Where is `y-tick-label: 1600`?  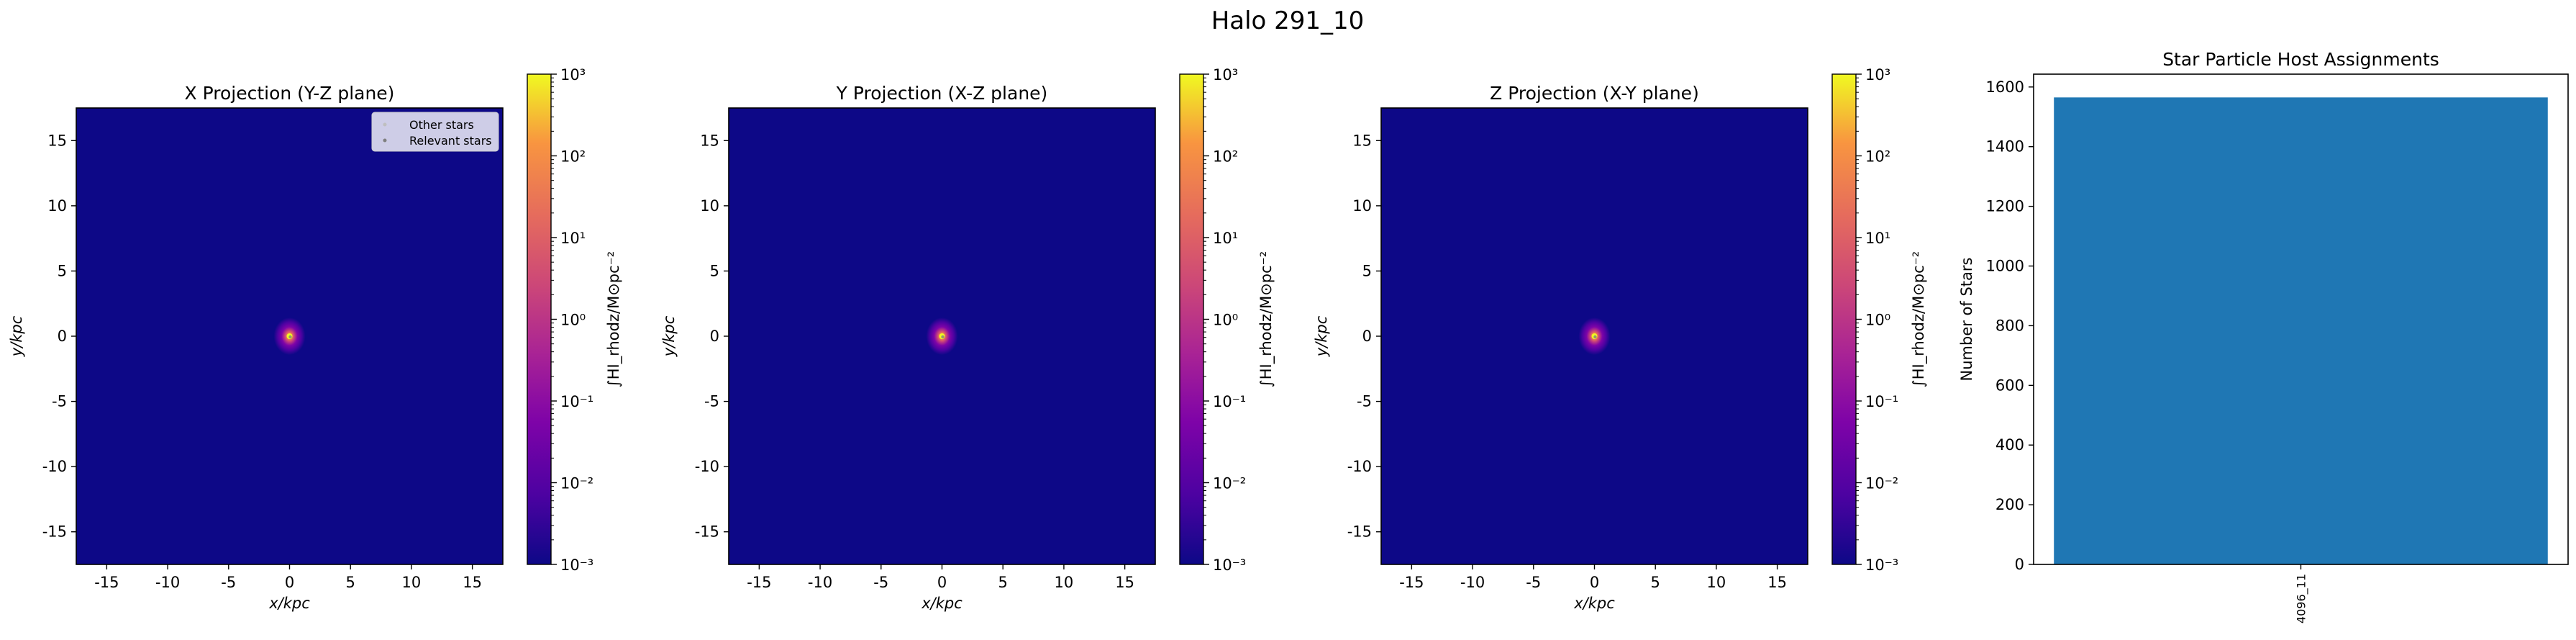 y-tick-label: 1600 is located at coordinates (2005, 87).